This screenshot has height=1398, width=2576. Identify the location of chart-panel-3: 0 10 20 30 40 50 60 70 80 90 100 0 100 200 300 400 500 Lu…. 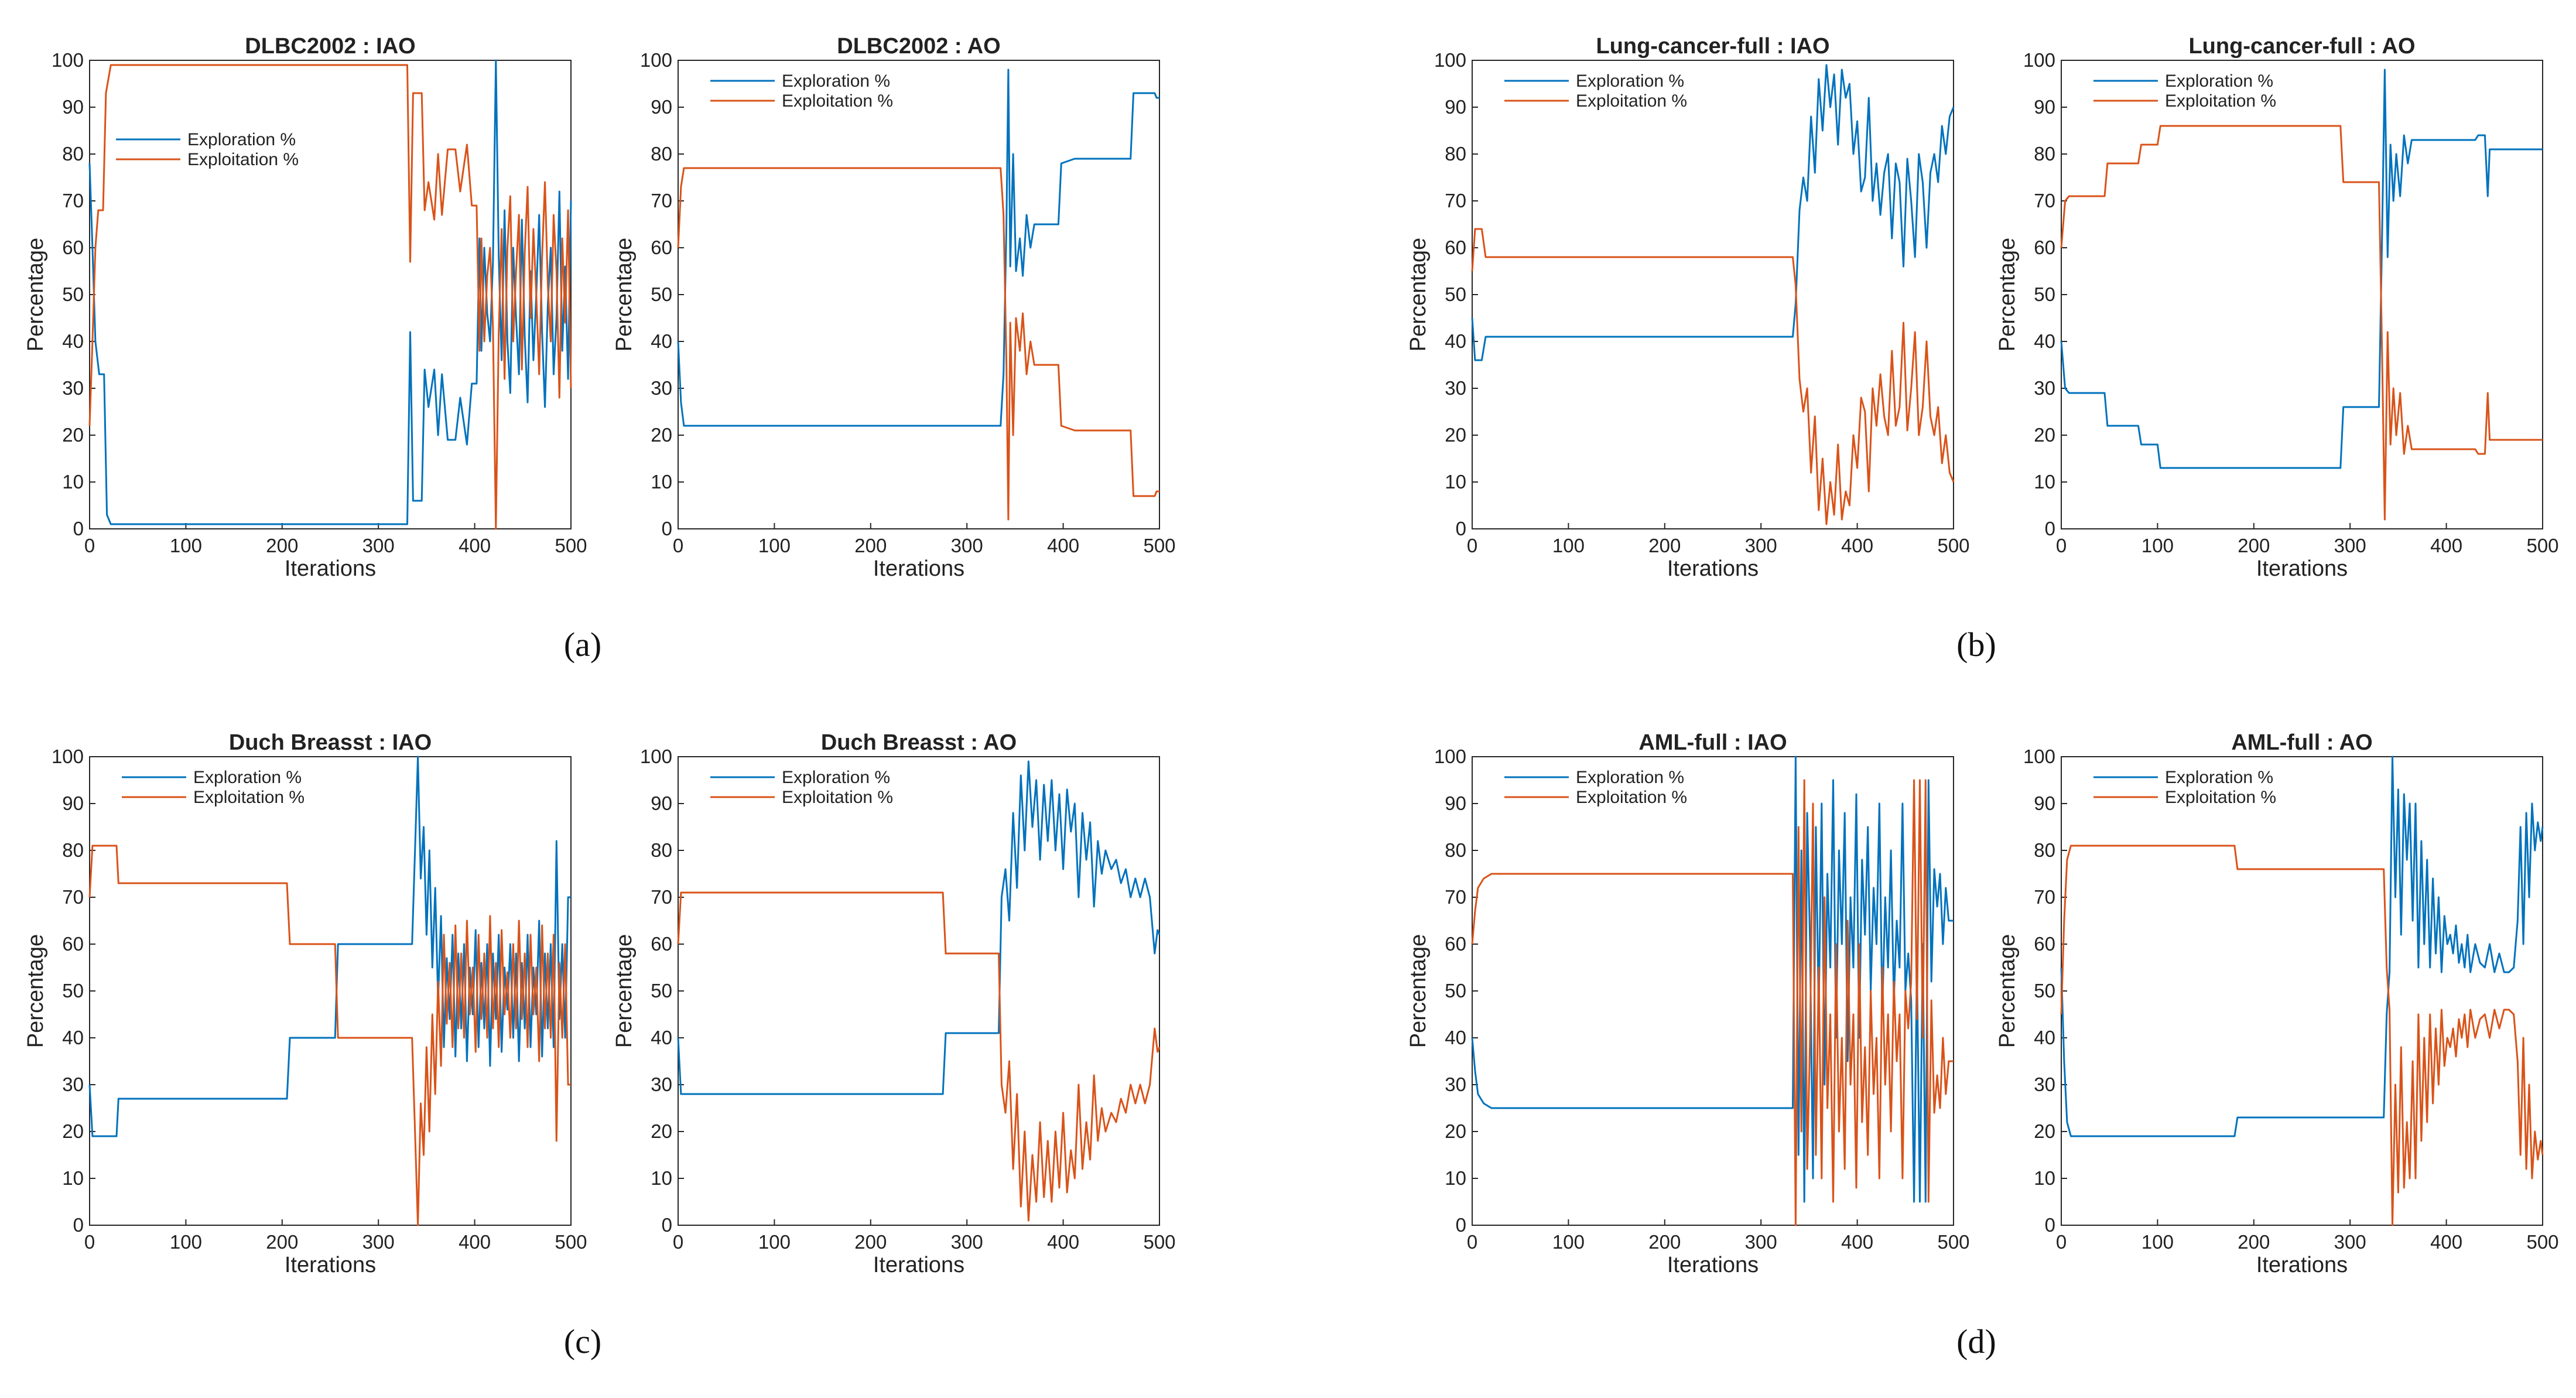
(1688, 307).